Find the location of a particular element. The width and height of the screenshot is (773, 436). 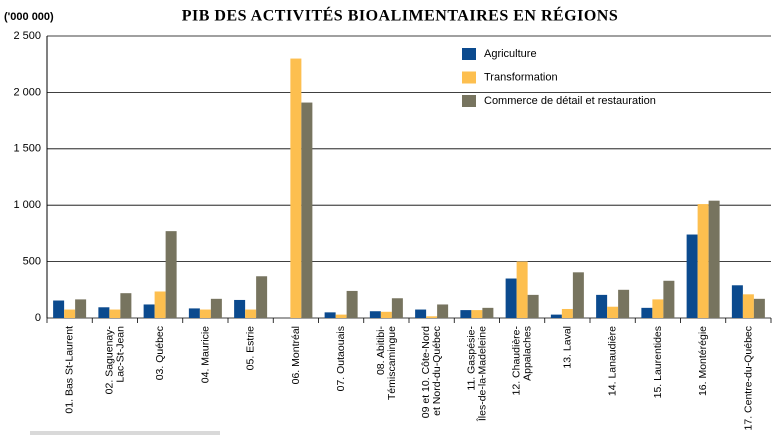

x-tick-label: 15. Laurentides is located at coordinates (658, 362).